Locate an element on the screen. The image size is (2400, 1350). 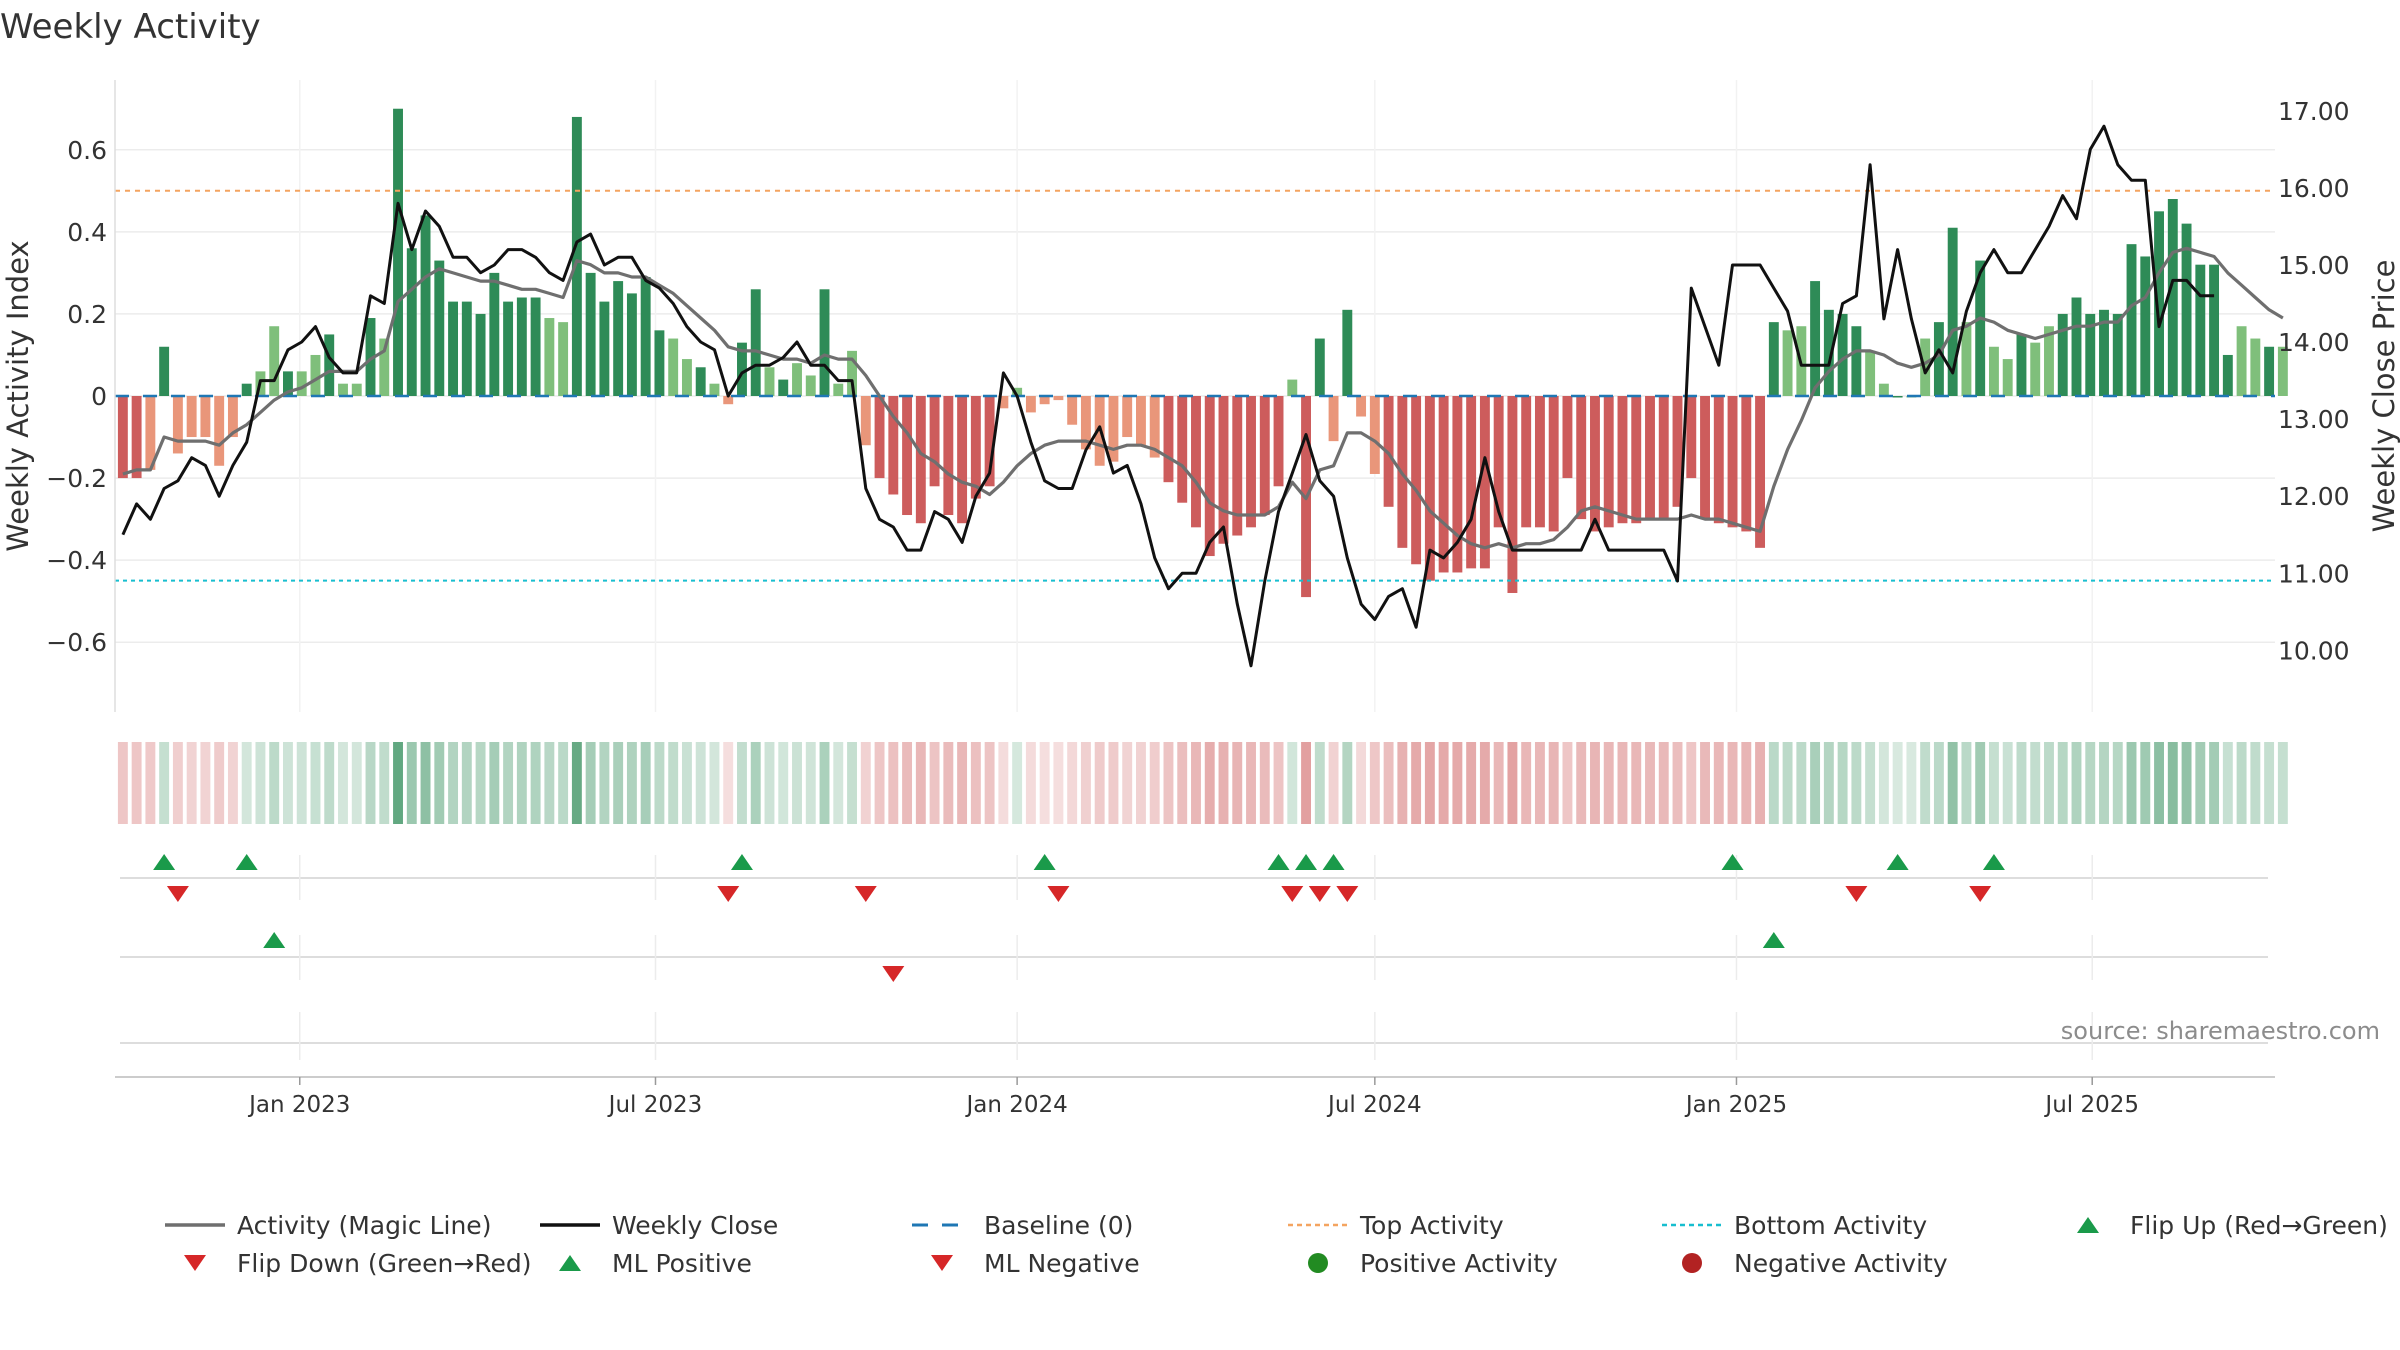
y-tick-label-right: 17.00 is located at coordinates (2314, 111).